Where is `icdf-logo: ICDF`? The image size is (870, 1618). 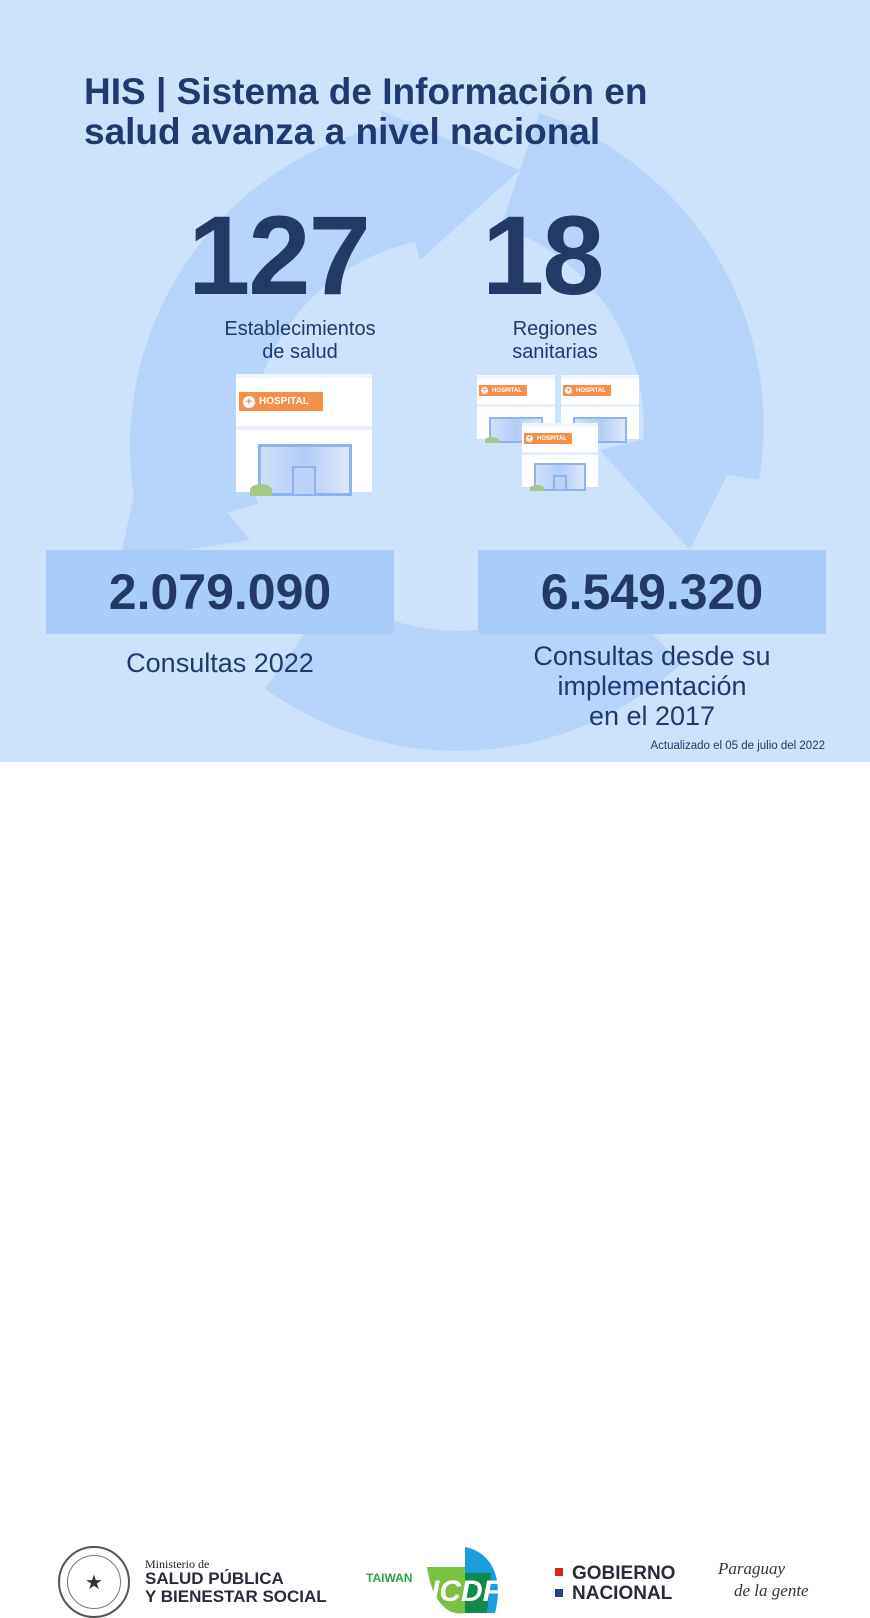
icdf-logo: ICDF is located at coordinates (464, 1580).